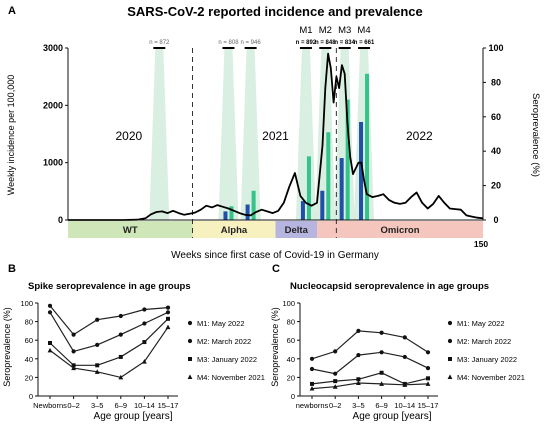  What do you see at coordinates (251, 43) in the screenshot?
I see `serosurvey-n-label: n = 946` at bounding box center [251, 43].